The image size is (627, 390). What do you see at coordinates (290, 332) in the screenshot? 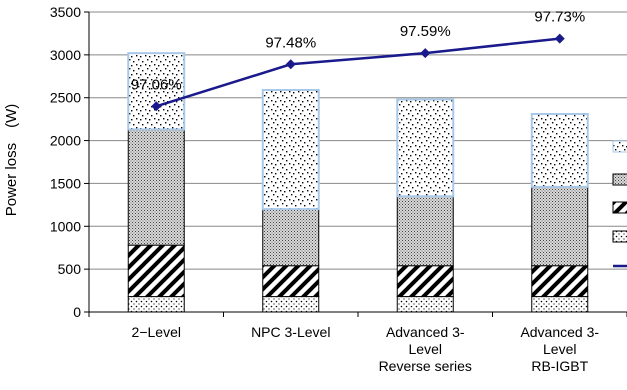
I see `x-tick-label: NPC 3-Level` at bounding box center [290, 332].